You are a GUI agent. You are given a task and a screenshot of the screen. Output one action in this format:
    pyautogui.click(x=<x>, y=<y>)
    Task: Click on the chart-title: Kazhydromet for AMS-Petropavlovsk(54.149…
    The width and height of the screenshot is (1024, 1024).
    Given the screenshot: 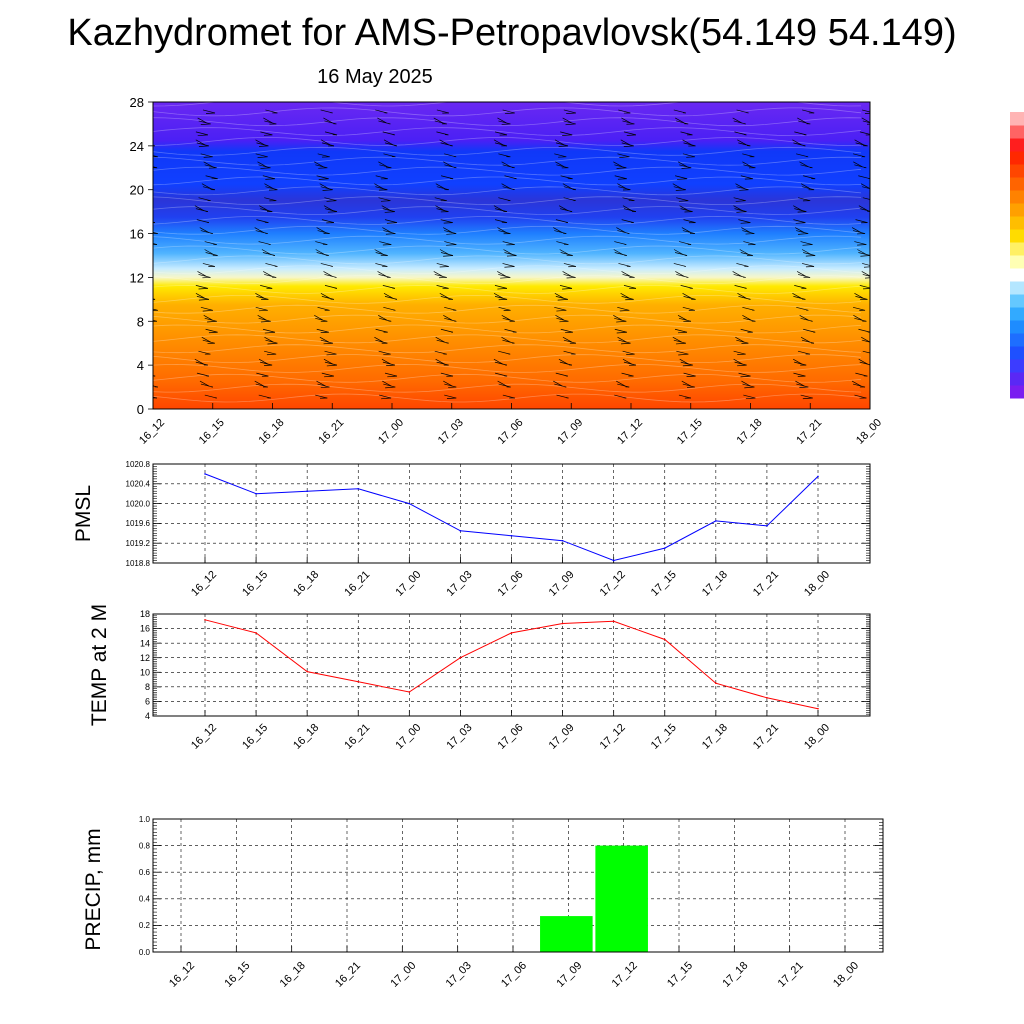 What is the action you would take?
    pyautogui.click(x=512, y=33)
    